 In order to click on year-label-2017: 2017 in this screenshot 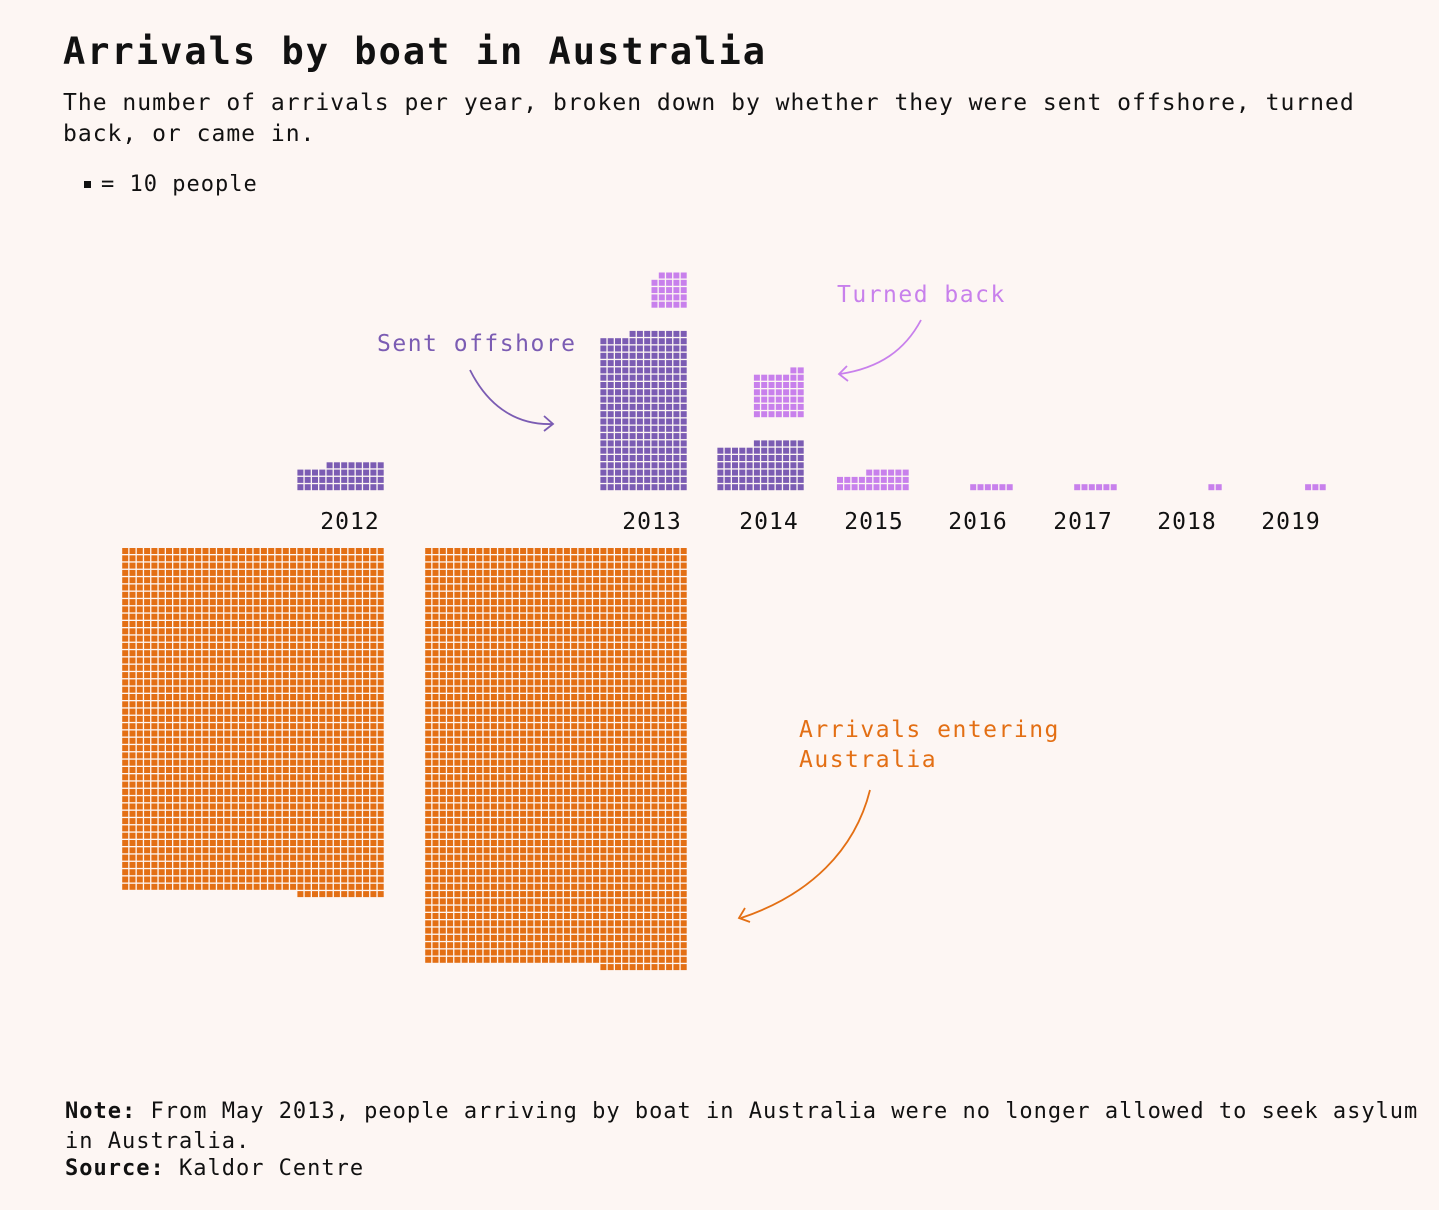, I will do `click(1082, 522)`.